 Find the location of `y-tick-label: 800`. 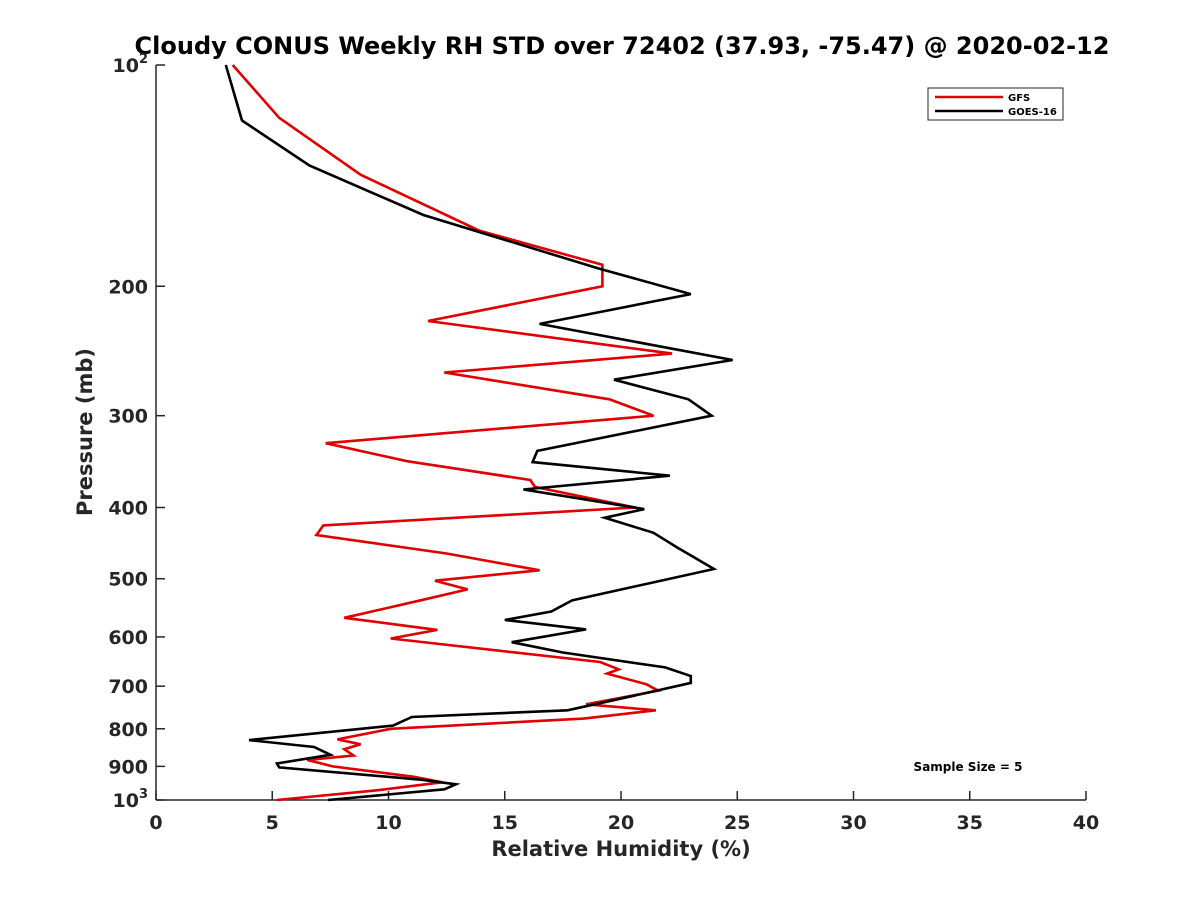

y-tick-label: 800 is located at coordinates (128, 730).